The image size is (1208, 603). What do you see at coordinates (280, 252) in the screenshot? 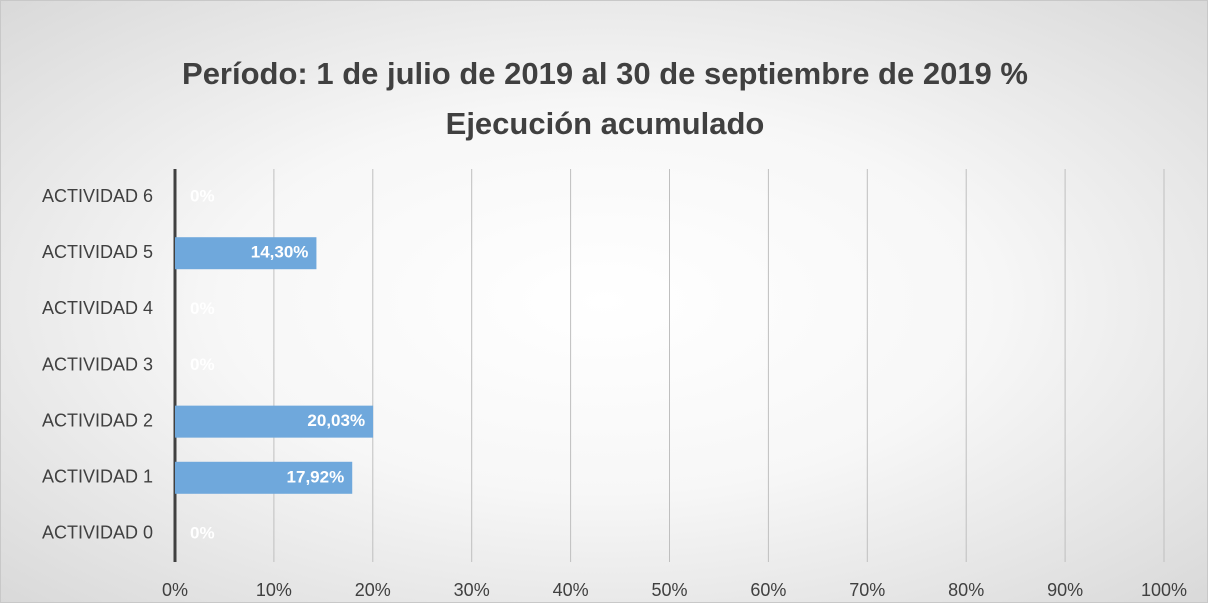
I see `data-label: 14,30%` at bounding box center [280, 252].